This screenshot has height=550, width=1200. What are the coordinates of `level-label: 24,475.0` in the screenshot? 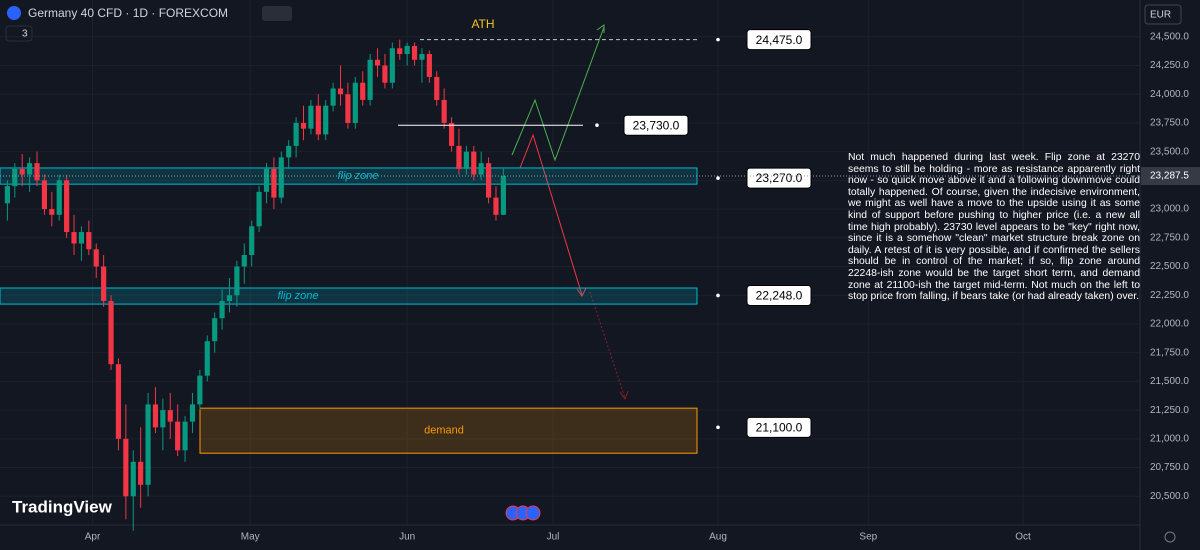 It's located at (779, 40).